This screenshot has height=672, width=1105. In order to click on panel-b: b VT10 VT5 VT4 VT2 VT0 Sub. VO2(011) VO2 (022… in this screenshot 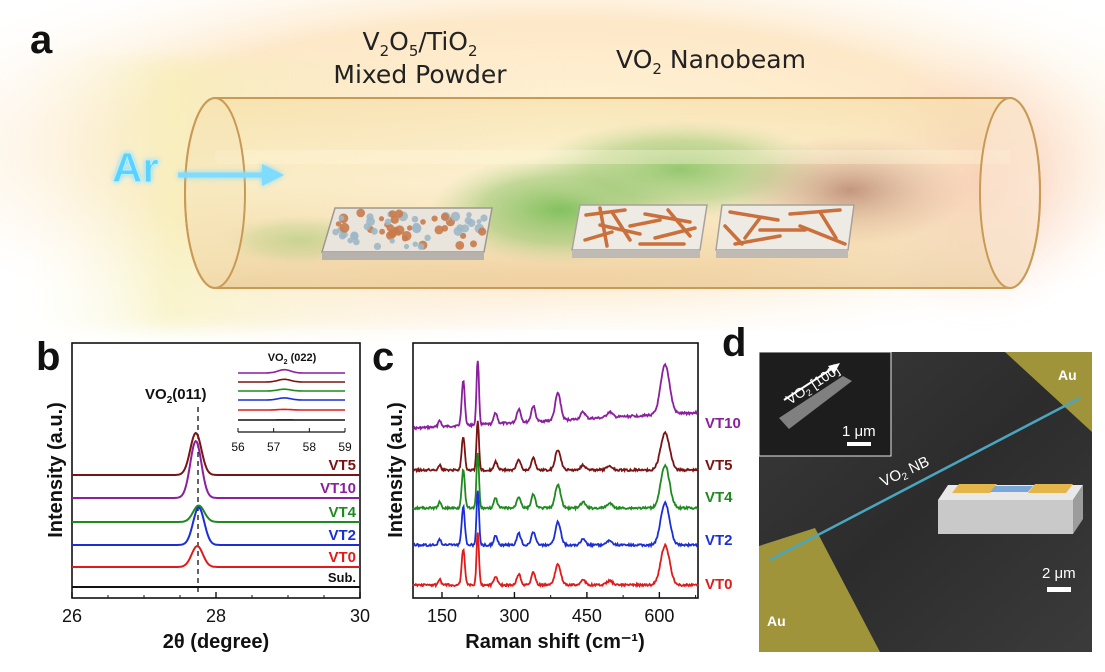, I will do `click(203, 494)`.